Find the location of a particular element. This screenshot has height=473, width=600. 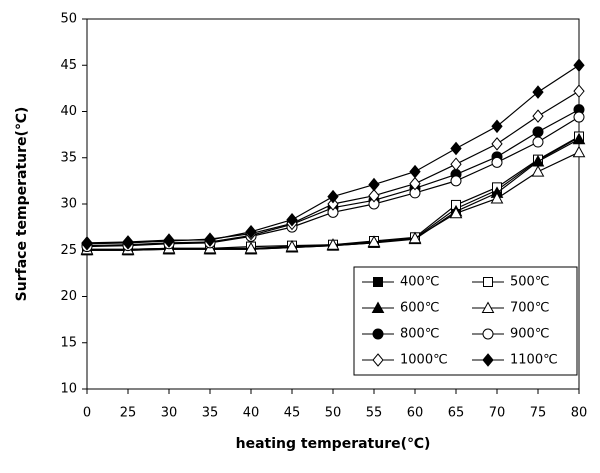

y-tick-label: 45 is located at coordinates (68, 65).